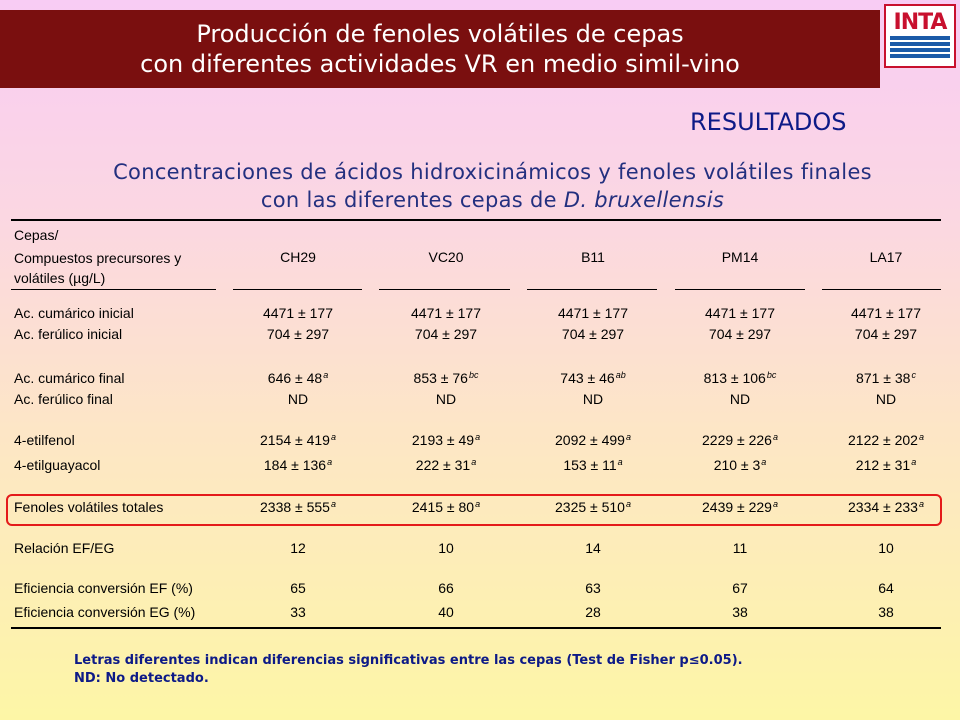 This screenshot has width=960, height=720. What do you see at coordinates (740, 612) in the screenshot?
I see `table-cell: 38` at bounding box center [740, 612].